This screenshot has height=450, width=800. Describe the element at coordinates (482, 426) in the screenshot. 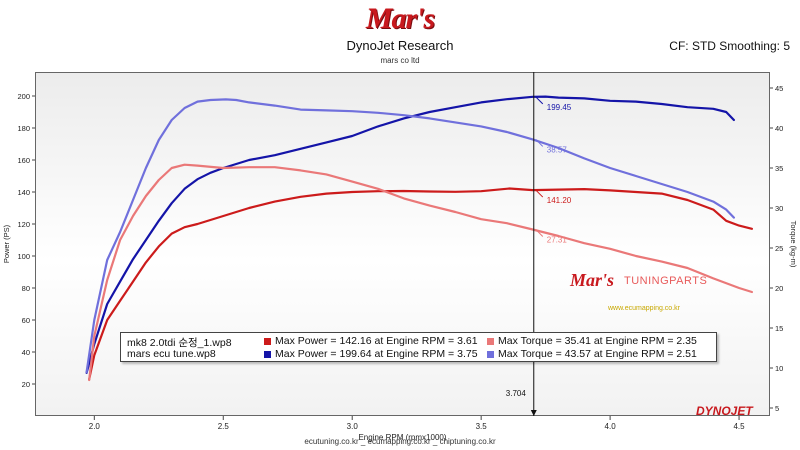

I see `x-tick-label: 3.5` at that location.